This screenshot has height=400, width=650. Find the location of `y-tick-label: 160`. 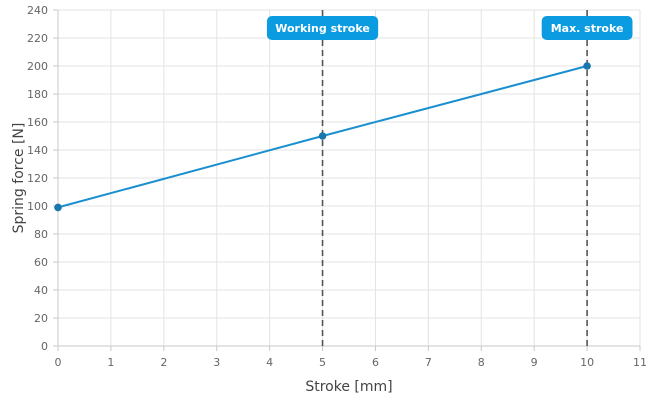

y-tick-label: 160 is located at coordinates (37, 122).